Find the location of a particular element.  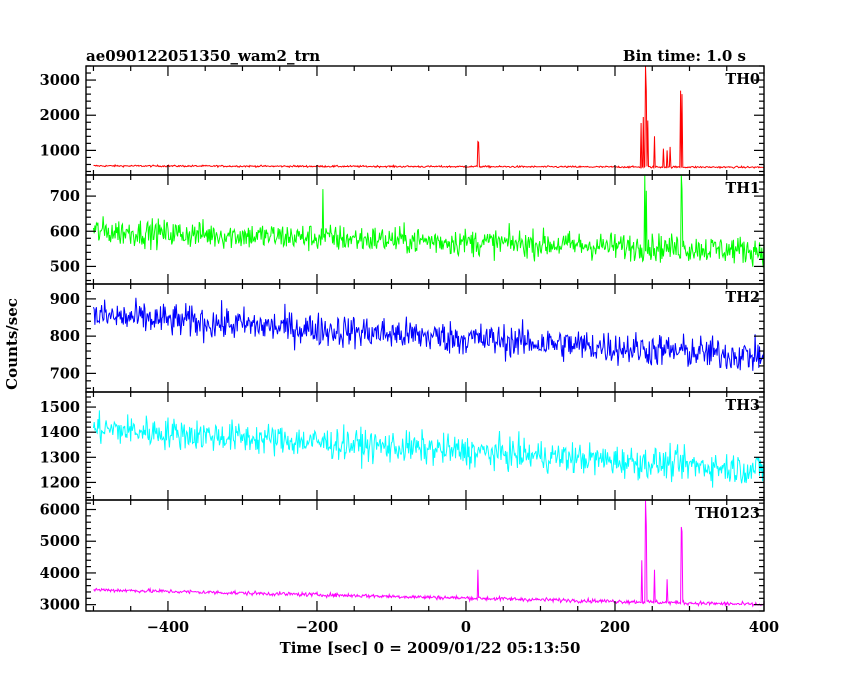

x-tick-label: 0 is located at coordinates (466, 627).